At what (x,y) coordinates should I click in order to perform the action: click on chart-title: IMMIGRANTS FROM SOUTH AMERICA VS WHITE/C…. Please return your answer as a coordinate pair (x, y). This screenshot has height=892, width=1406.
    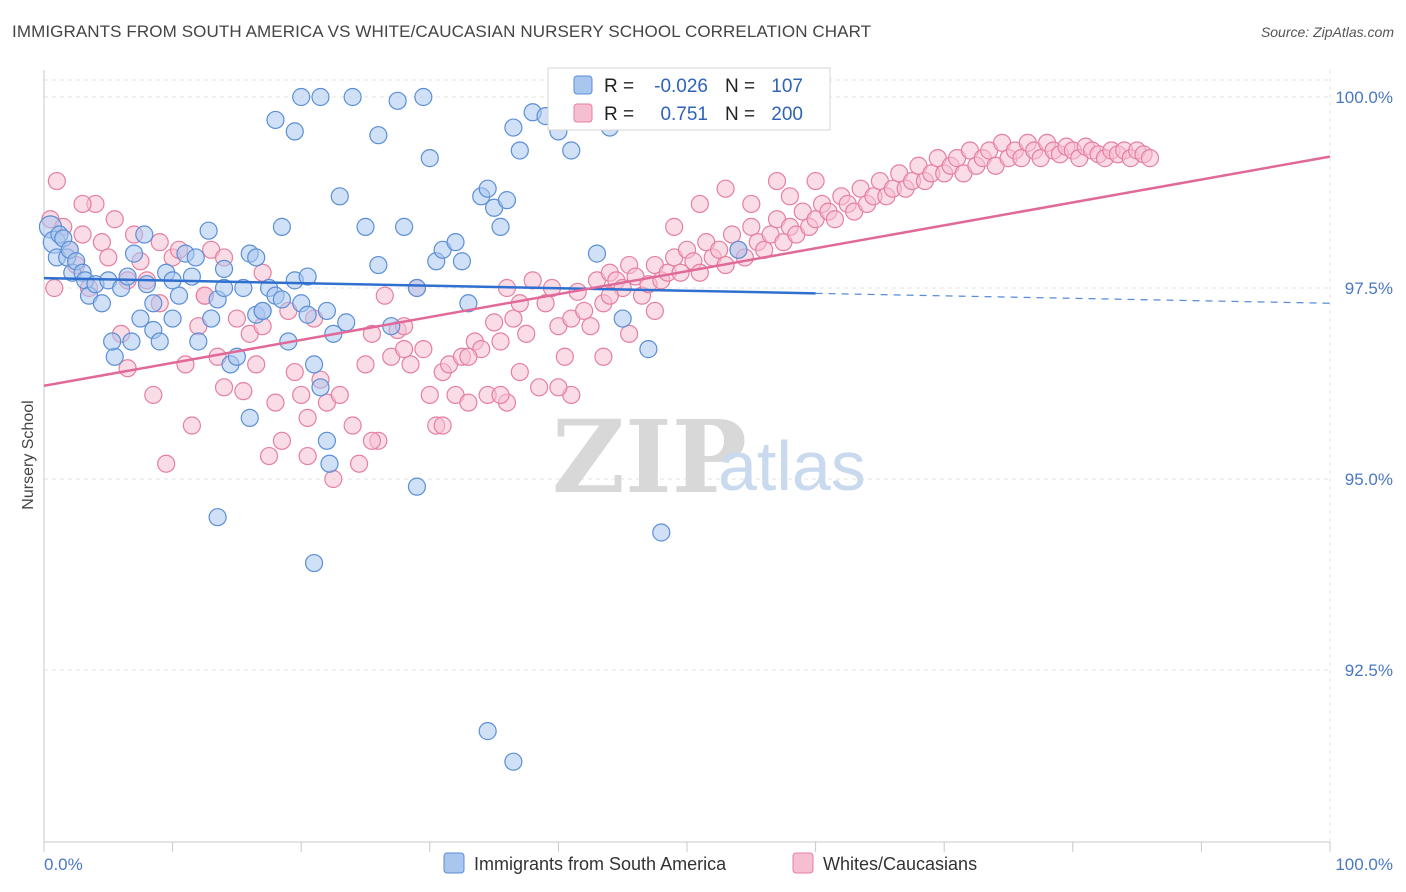
    Looking at the image, I should click on (442, 31).